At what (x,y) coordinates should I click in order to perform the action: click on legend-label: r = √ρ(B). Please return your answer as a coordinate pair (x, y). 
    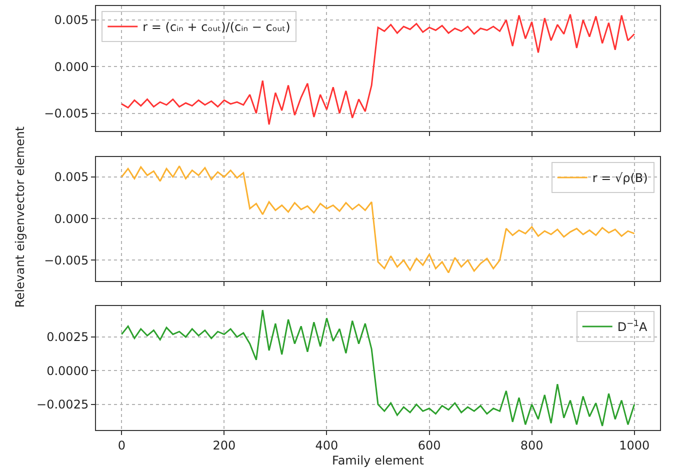
    Looking at the image, I should click on (620, 178).